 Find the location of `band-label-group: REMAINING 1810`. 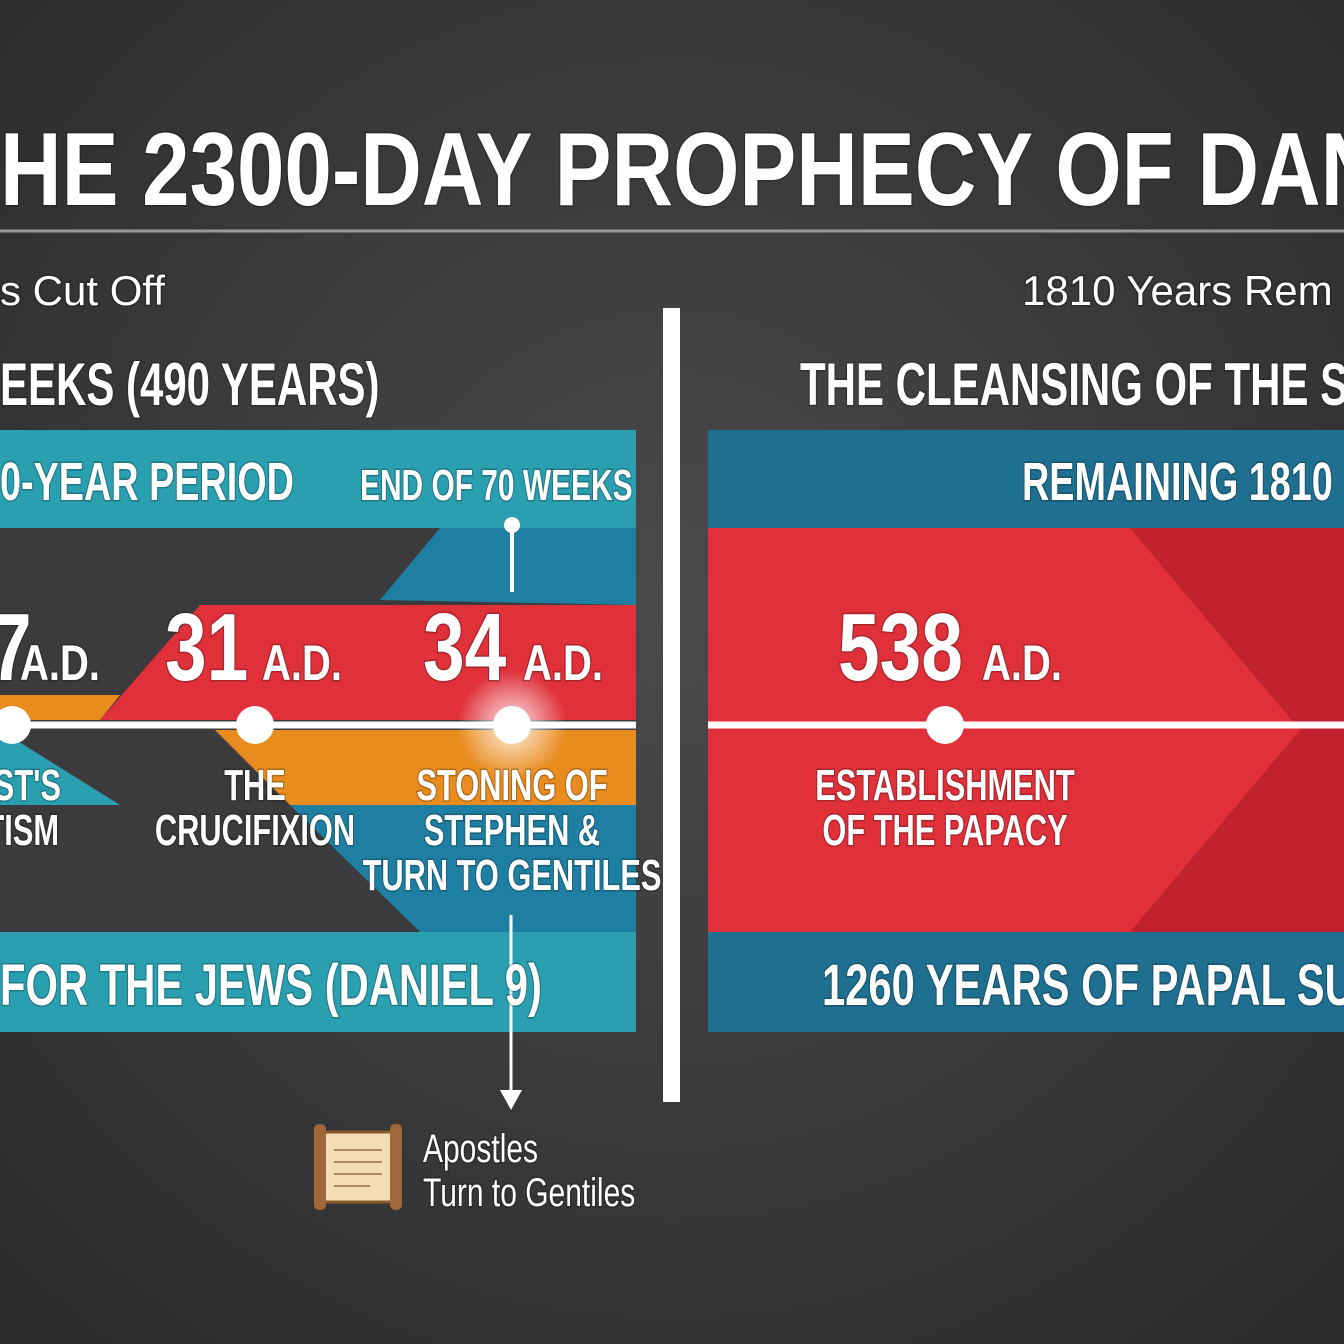

band-label-group: REMAINING 1810 is located at coordinates (1177, 481).